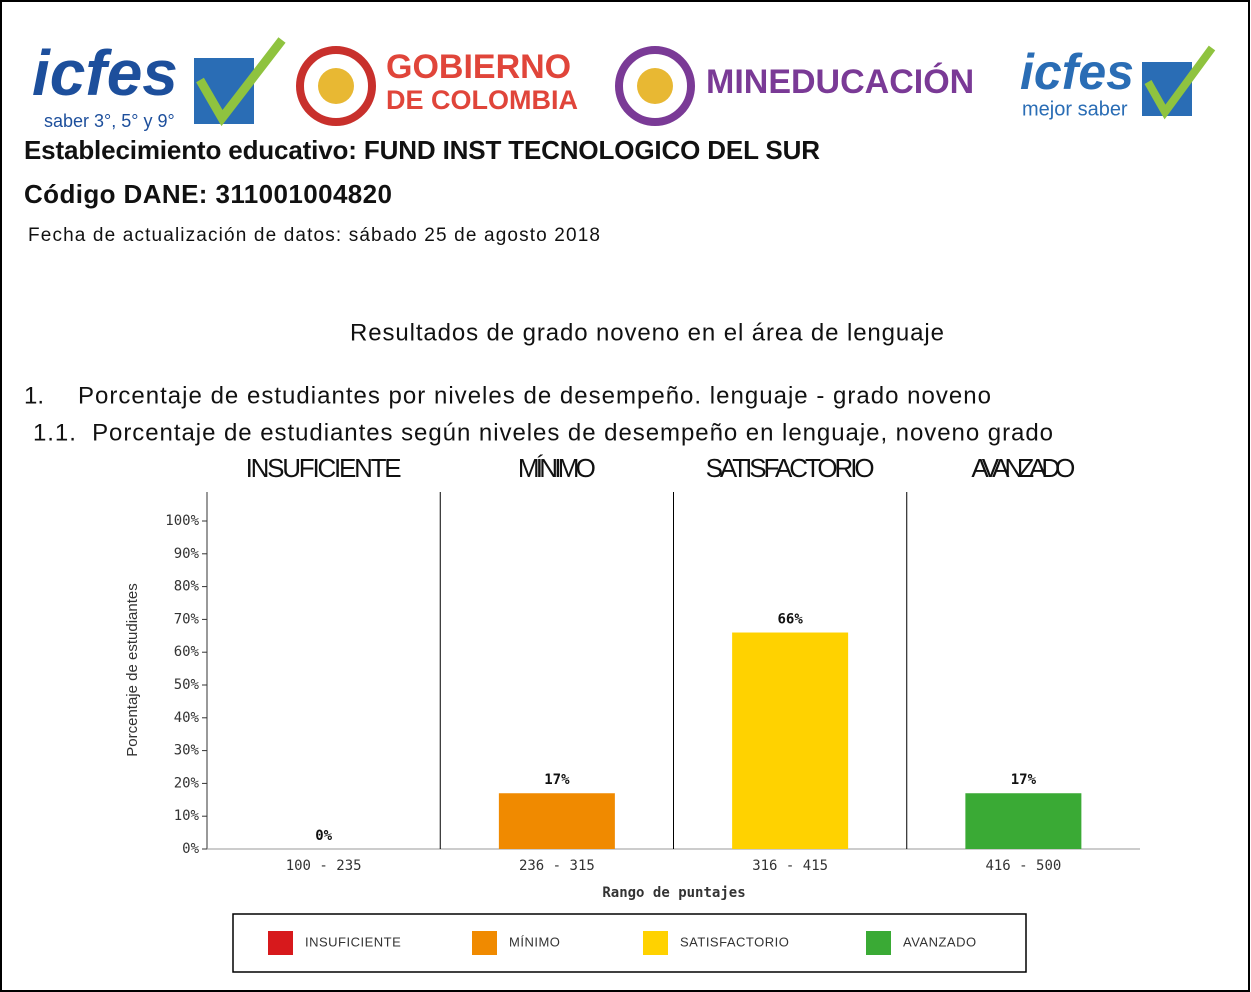 The image size is (1251, 992). Describe the element at coordinates (187, 783) in the screenshot. I see `y-tick-label: 20%` at that location.